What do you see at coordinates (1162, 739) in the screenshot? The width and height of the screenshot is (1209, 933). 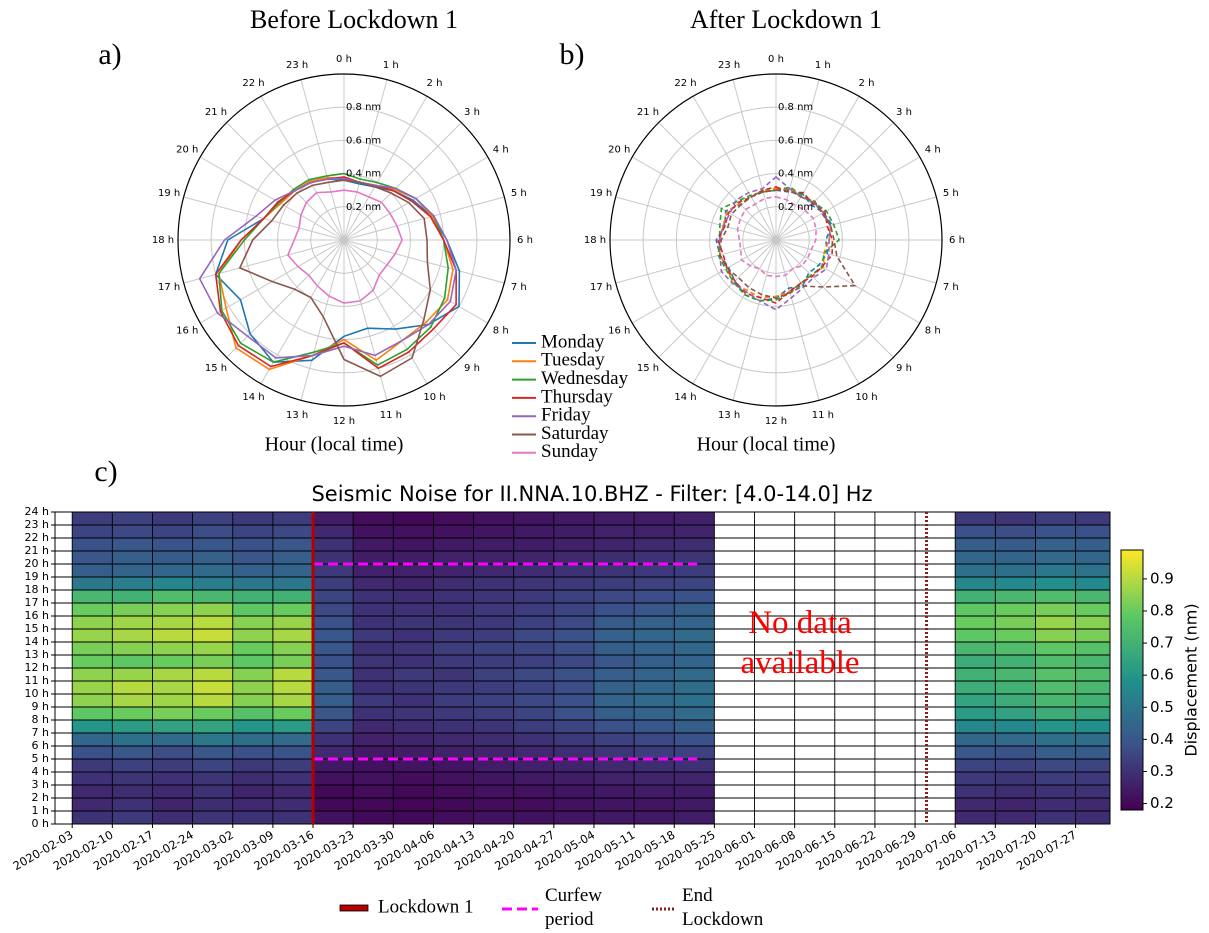 I see `colorbar-tick-label: 0.4` at bounding box center [1162, 739].